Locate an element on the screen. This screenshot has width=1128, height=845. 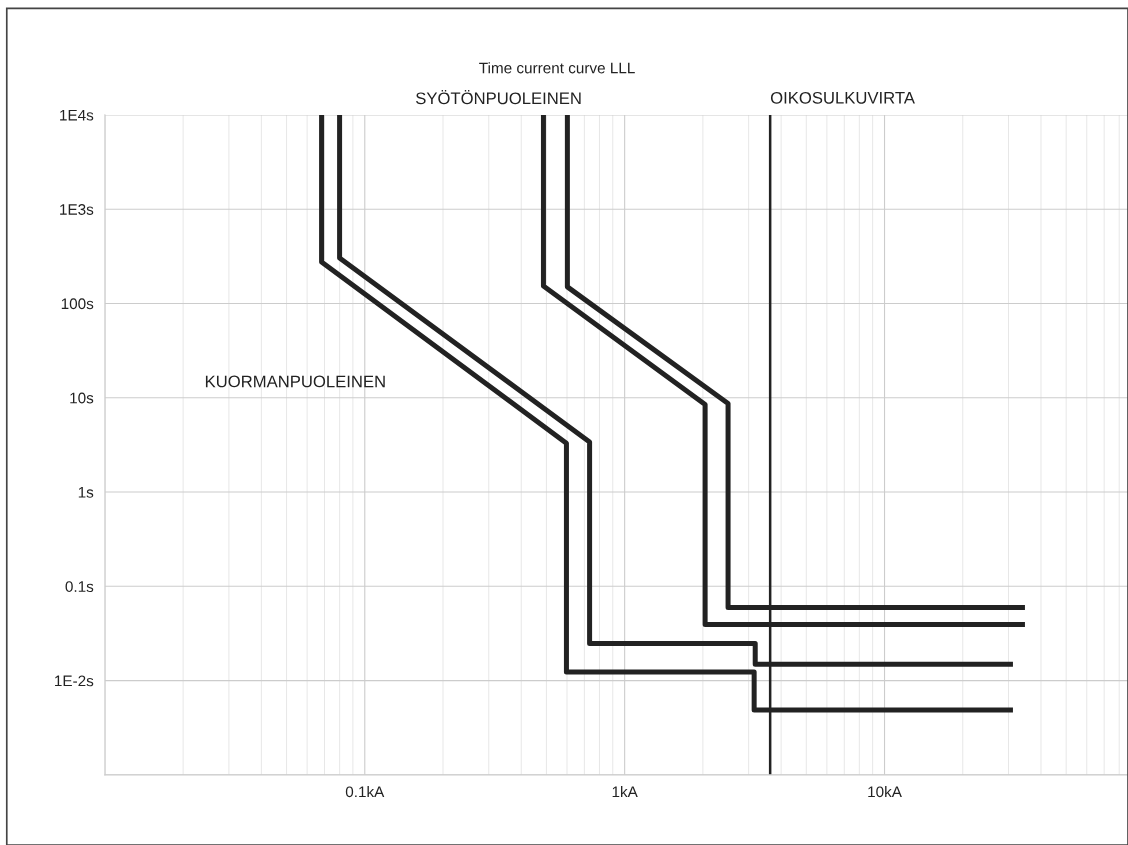
y-tick-label: 1E3s is located at coordinates (77, 209).